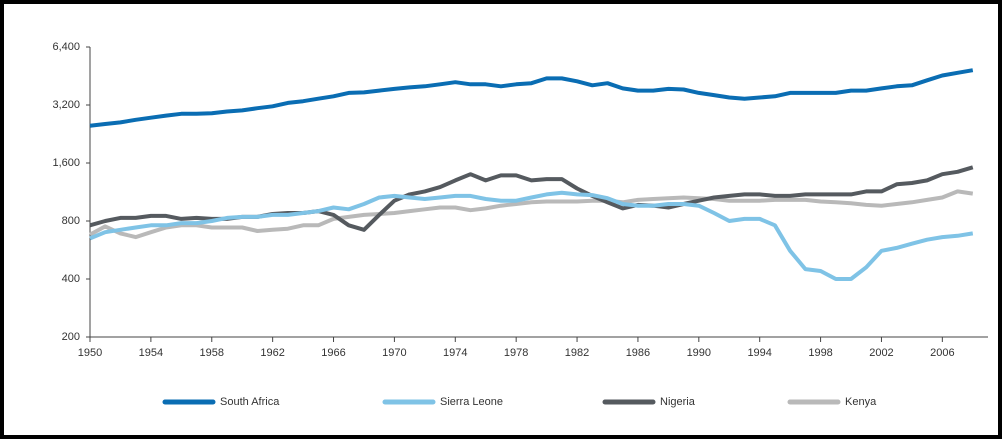 The width and height of the screenshot is (1002, 439). Describe the element at coordinates (455, 353) in the screenshot. I see `x-tick-label: 1974` at that location.